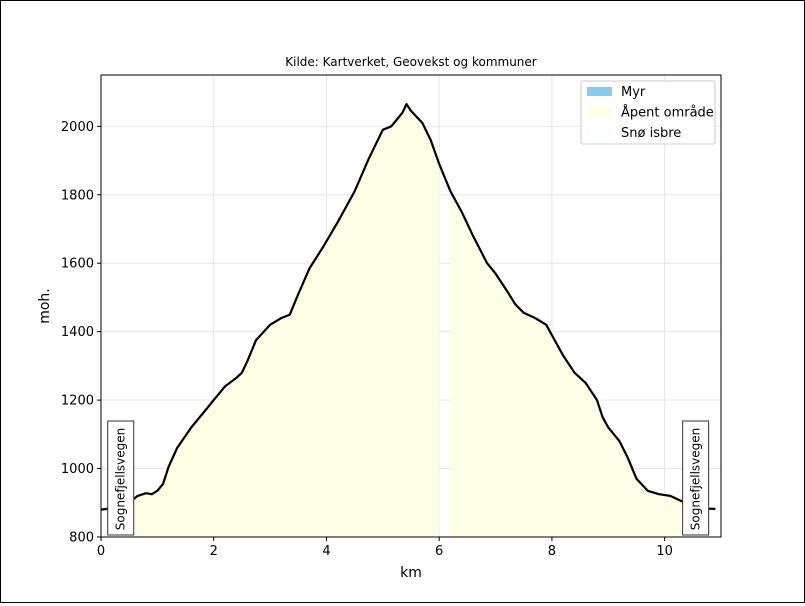 Image resolution: width=805 pixels, height=606 pixels. What do you see at coordinates (651, 133) in the screenshot?
I see `legend-label: Snø isbre` at bounding box center [651, 133].